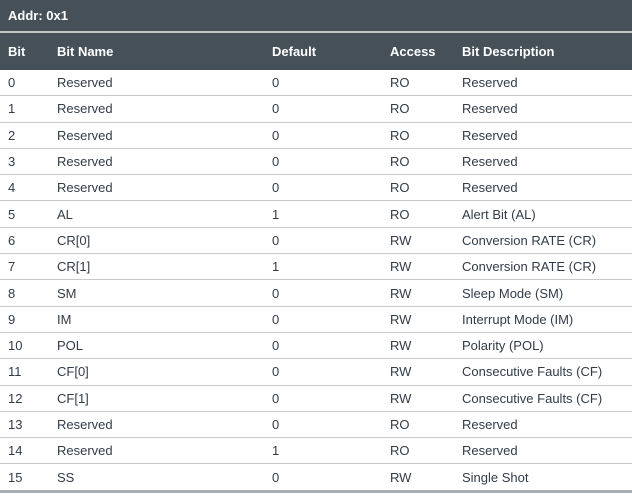 The image size is (632, 500). What do you see at coordinates (24, 478) in the screenshot?
I see `cell-bit: 15` at bounding box center [24, 478].